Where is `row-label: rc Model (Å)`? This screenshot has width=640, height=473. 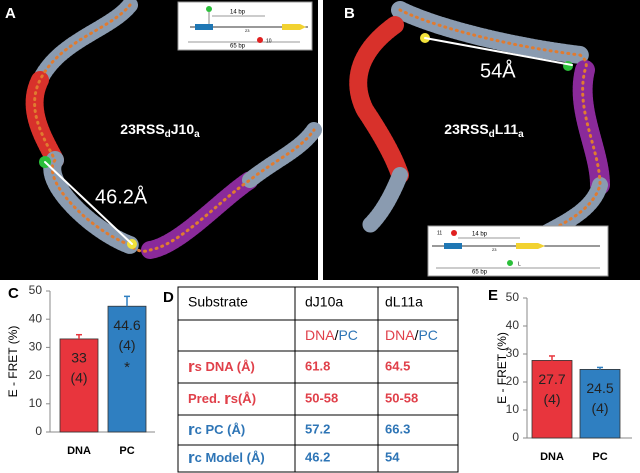
row-label: rc Model (Å) is located at coordinates (226, 457).